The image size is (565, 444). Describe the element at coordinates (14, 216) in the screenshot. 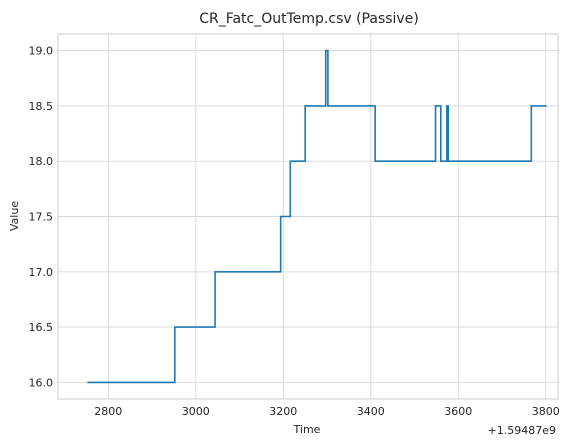

I see `y-axis-label: Value` at that location.